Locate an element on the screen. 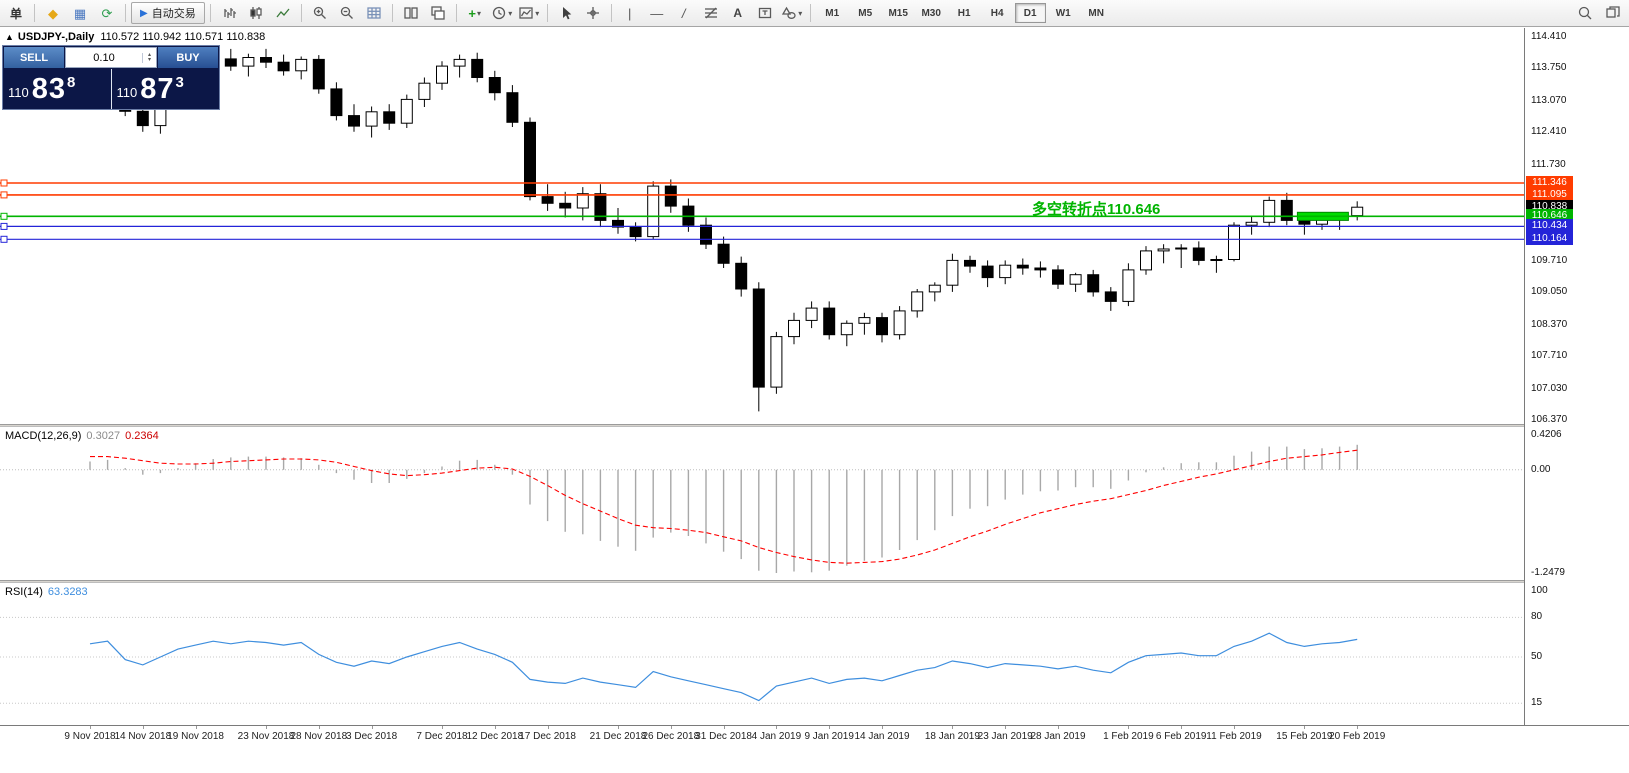 This screenshot has width=1629, height=773. auto-scroll-button is located at coordinates (374, 13).